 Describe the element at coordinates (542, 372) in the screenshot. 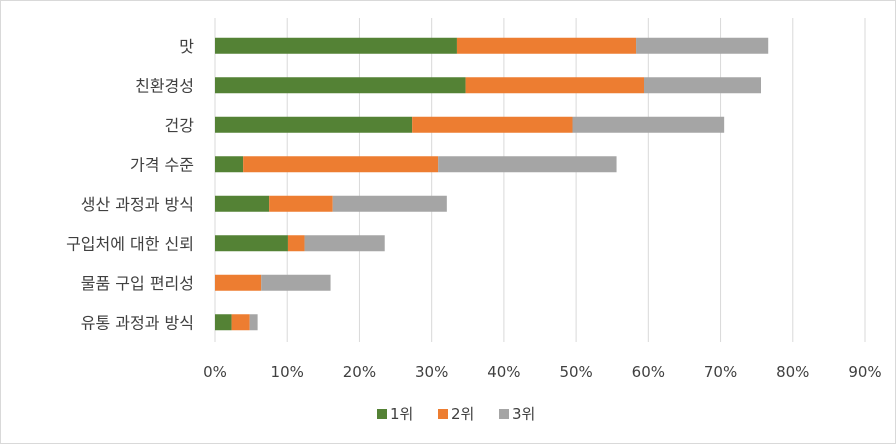

I see `x-tick-labels: 0% 10% 20% 30% 40% 50% 60% 70% 80% 90%` at that location.